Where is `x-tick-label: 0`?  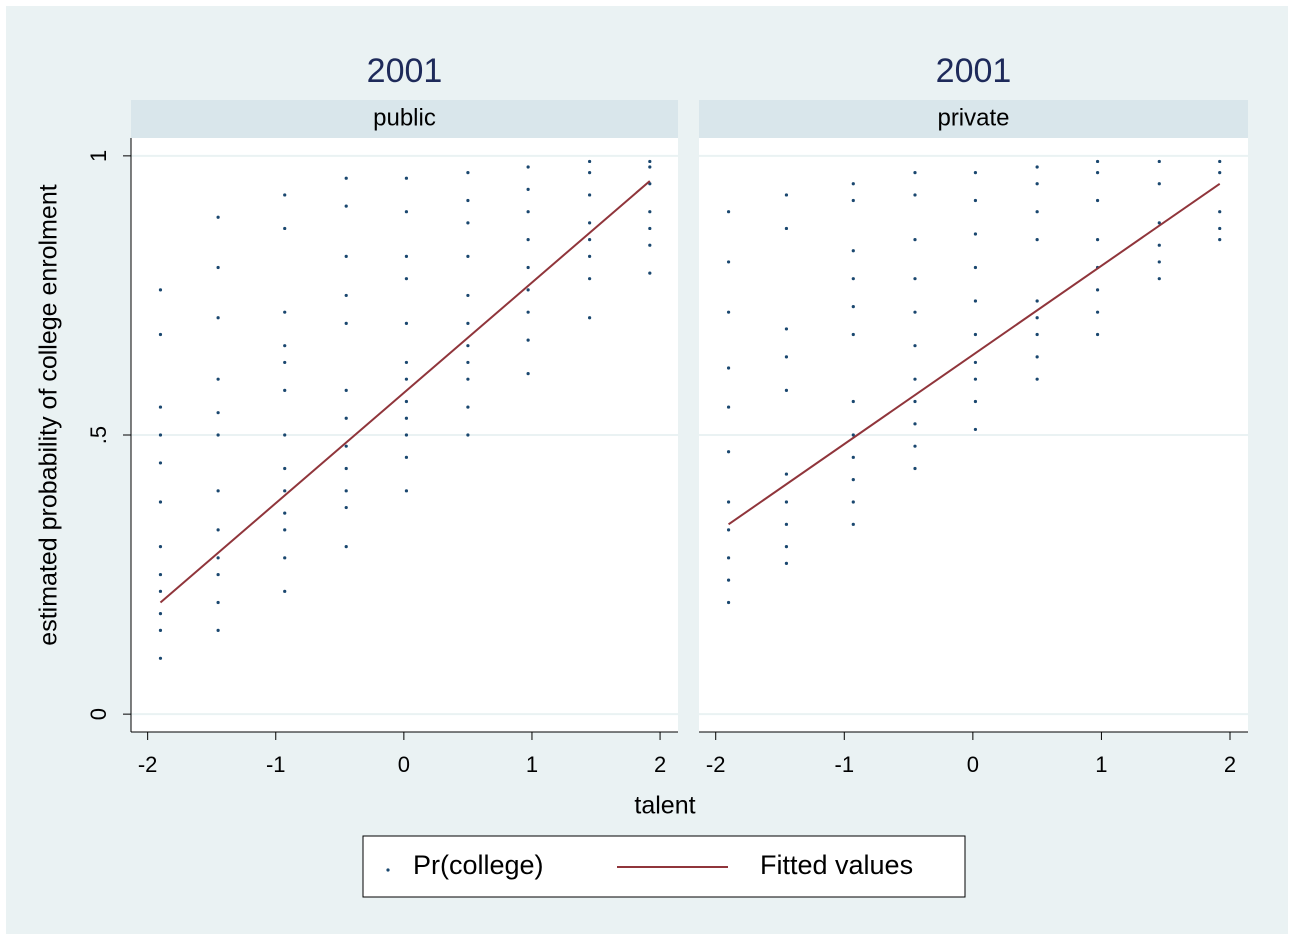 x-tick-label: 0 is located at coordinates (404, 764).